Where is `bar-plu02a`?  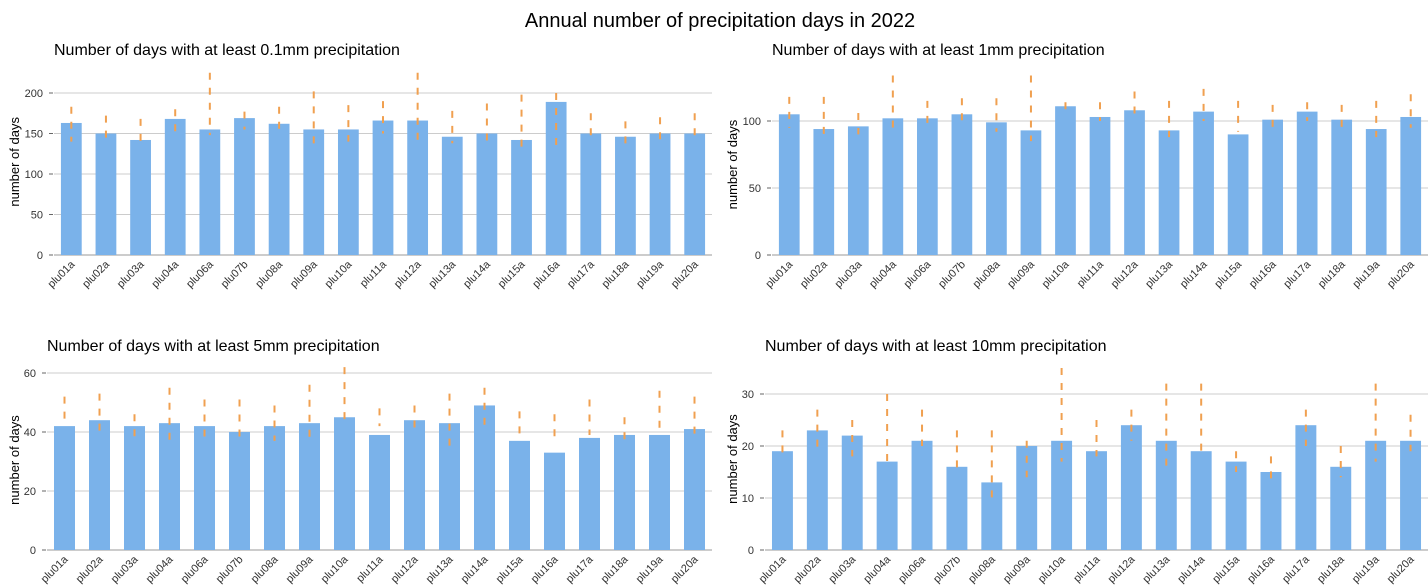
bar-plu02a is located at coordinates (817, 490).